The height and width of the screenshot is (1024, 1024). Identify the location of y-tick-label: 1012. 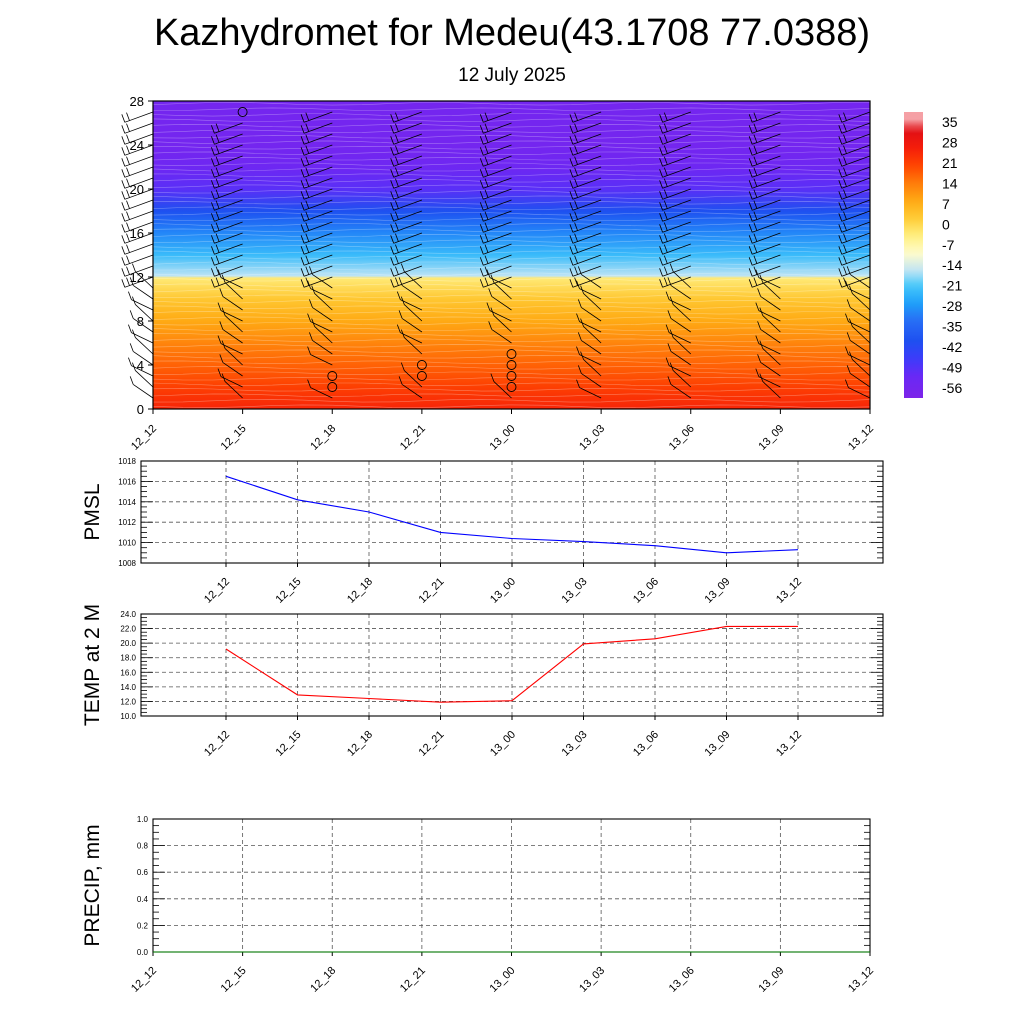
(127, 522).